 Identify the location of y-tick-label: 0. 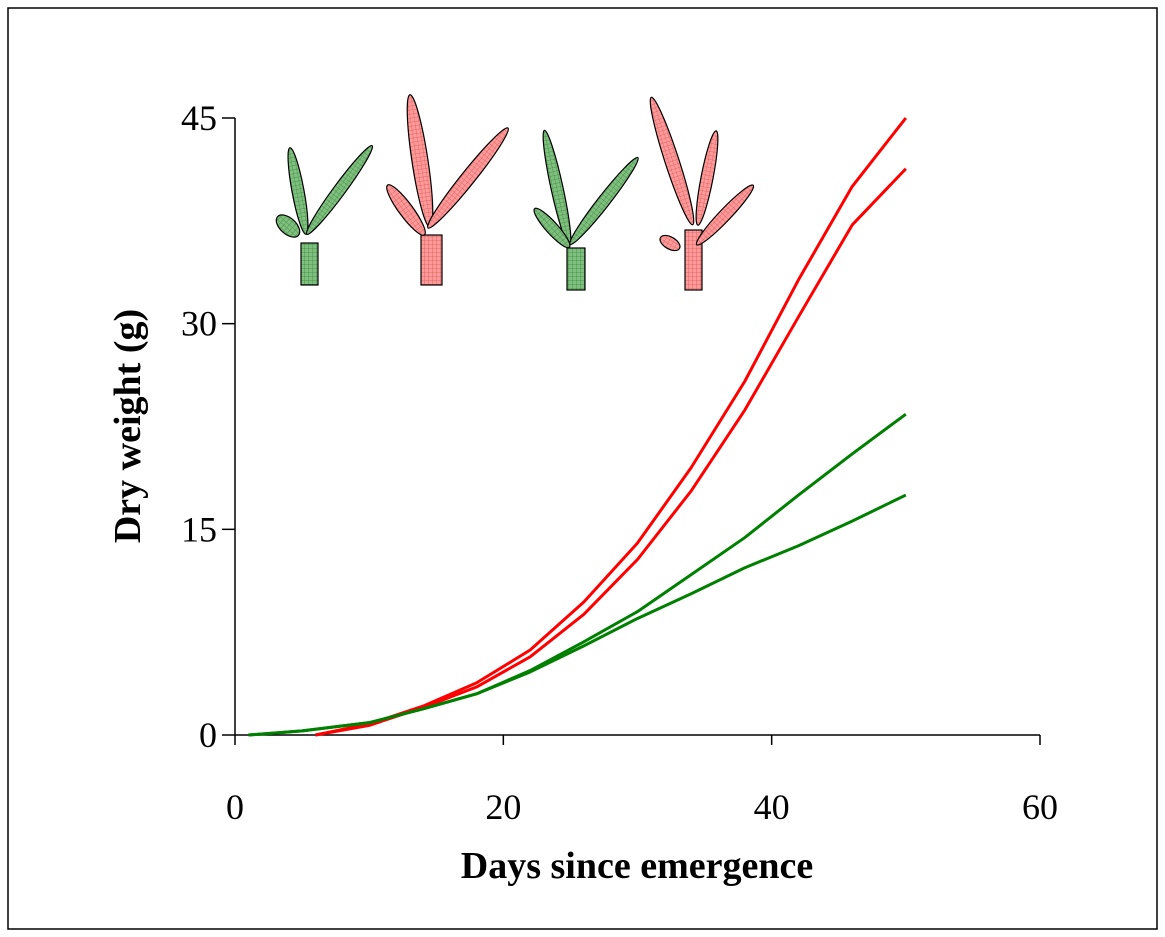
(208, 735).